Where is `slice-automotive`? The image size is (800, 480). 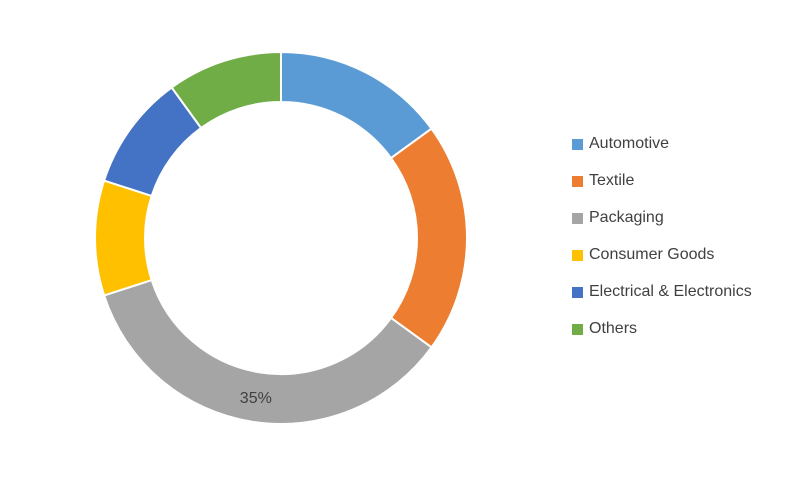 slice-automotive is located at coordinates (356, 105).